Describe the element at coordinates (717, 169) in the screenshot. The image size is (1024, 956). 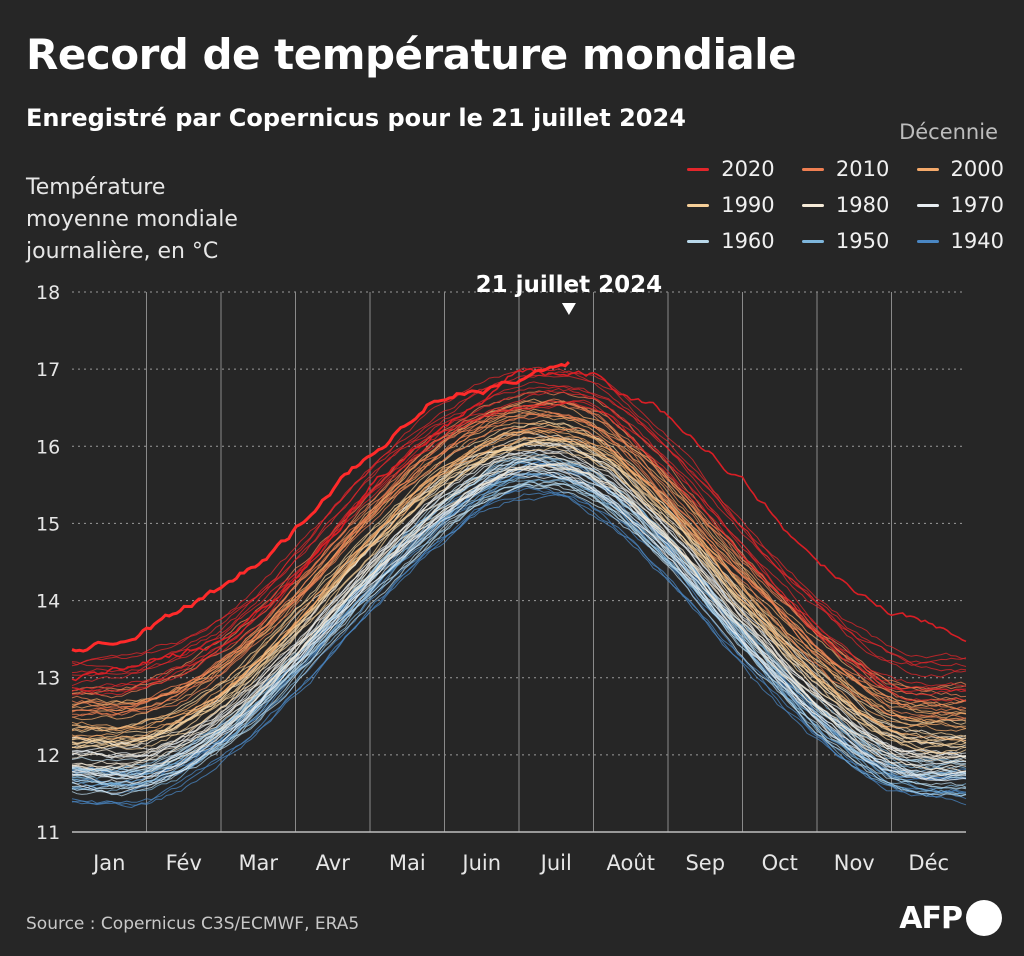
I see `legend-item: 2020` at that location.